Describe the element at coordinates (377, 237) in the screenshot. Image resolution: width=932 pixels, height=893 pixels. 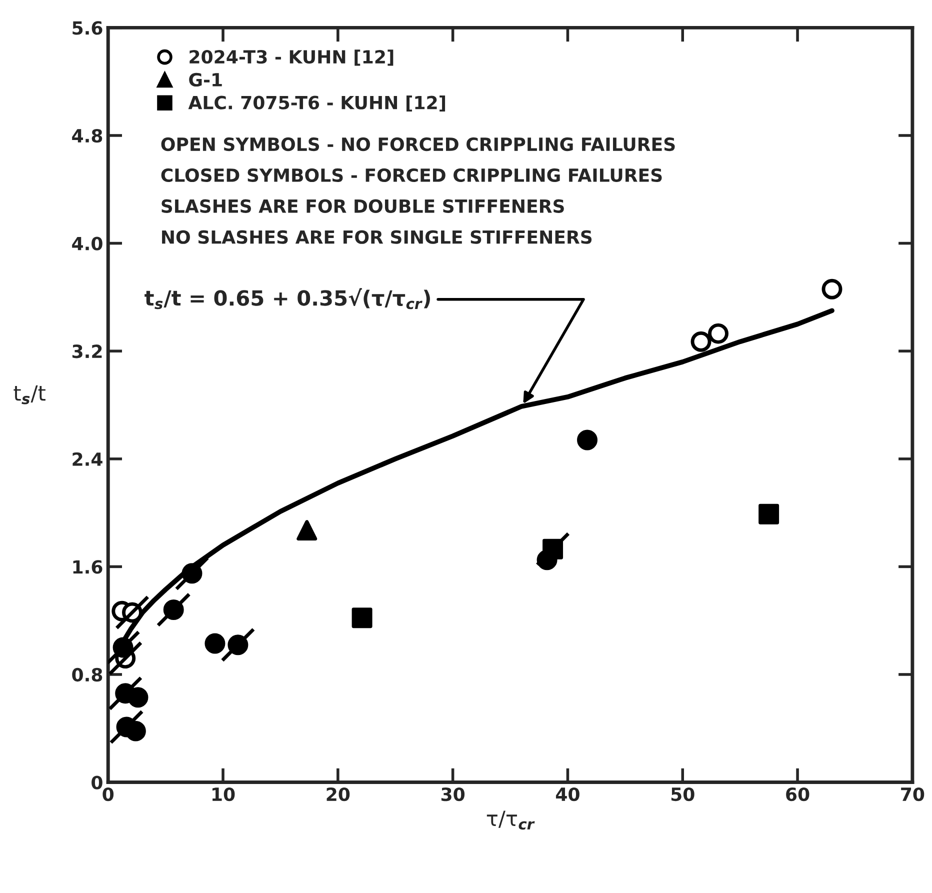
I see `annotation: NO SLASHES ARE FOR SINGLE STIFFENERS` at that location.